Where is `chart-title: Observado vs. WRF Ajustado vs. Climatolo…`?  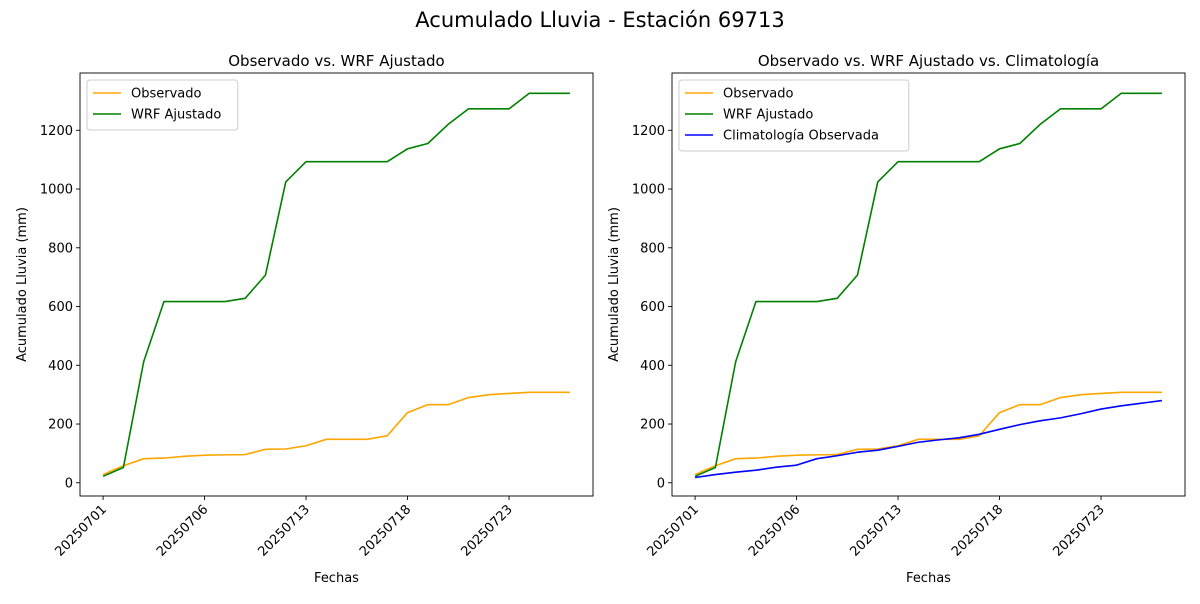 chart-title: Observado vs. WRF Ajustado vs. Climatolo… is located at coordinates (928, 61).